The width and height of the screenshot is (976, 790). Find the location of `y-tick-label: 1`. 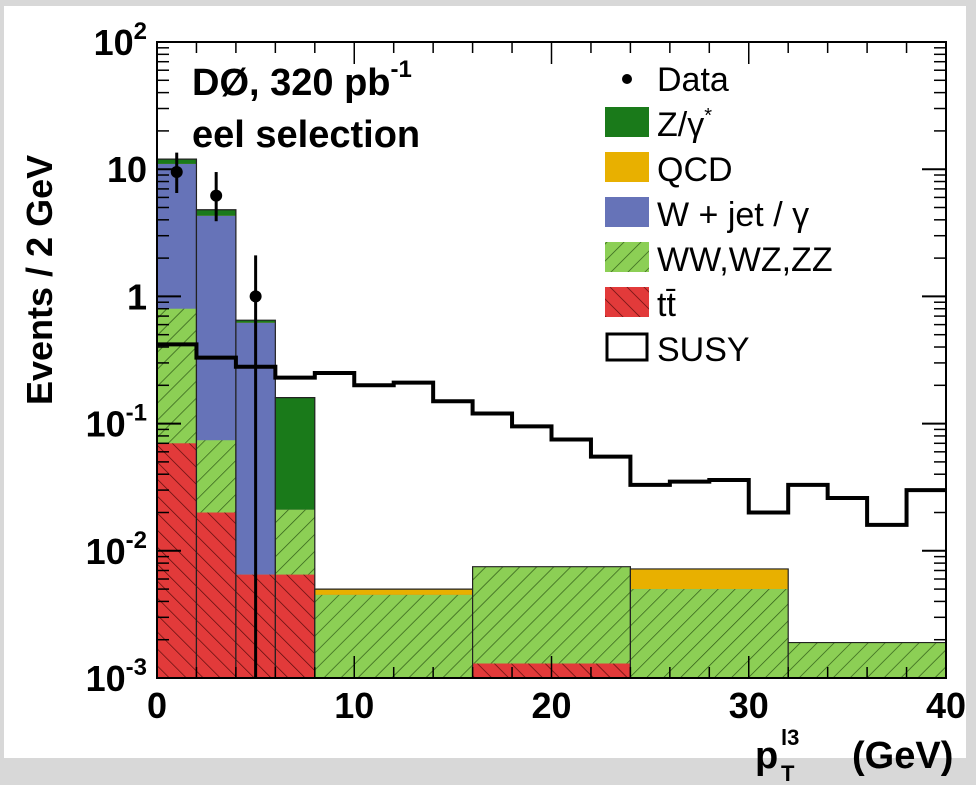

y-tick-label: 1 is located at coordinates (137, 296).